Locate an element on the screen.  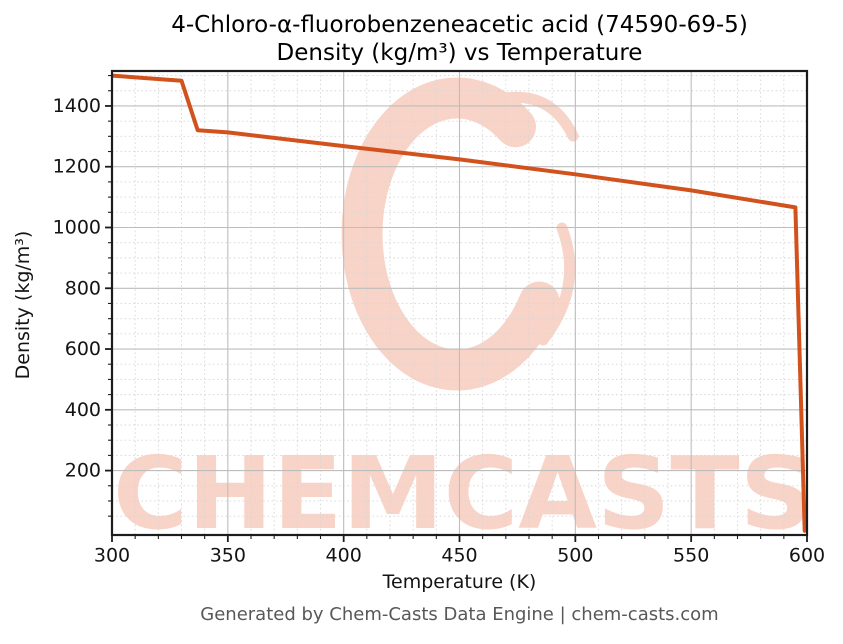
x-tick-label: 400 is located at coordinates (344, 556).